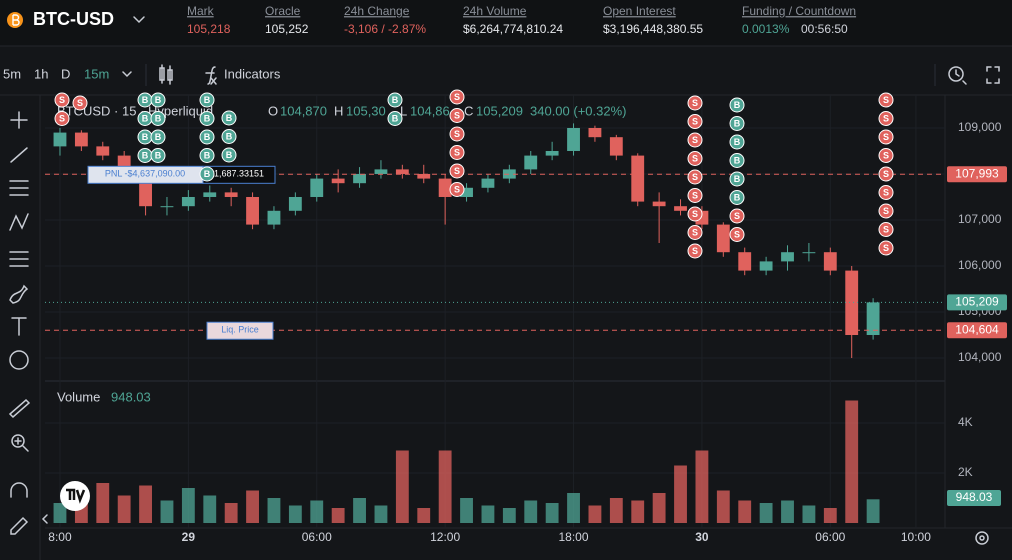 This screenshot has width=1012, height=560. I want to click on fib-tool, so click(19, 188).